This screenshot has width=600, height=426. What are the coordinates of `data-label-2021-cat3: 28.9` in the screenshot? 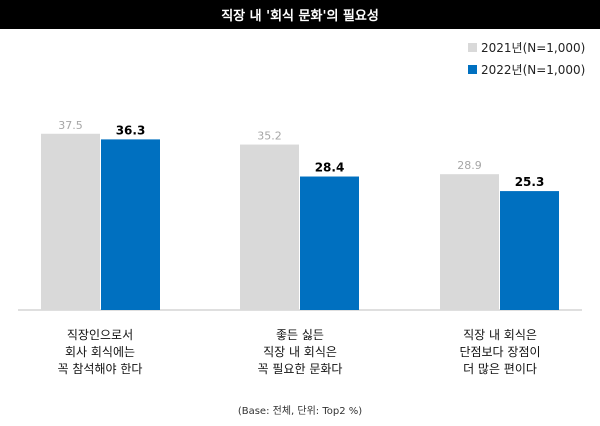 It's located at (469, 165).